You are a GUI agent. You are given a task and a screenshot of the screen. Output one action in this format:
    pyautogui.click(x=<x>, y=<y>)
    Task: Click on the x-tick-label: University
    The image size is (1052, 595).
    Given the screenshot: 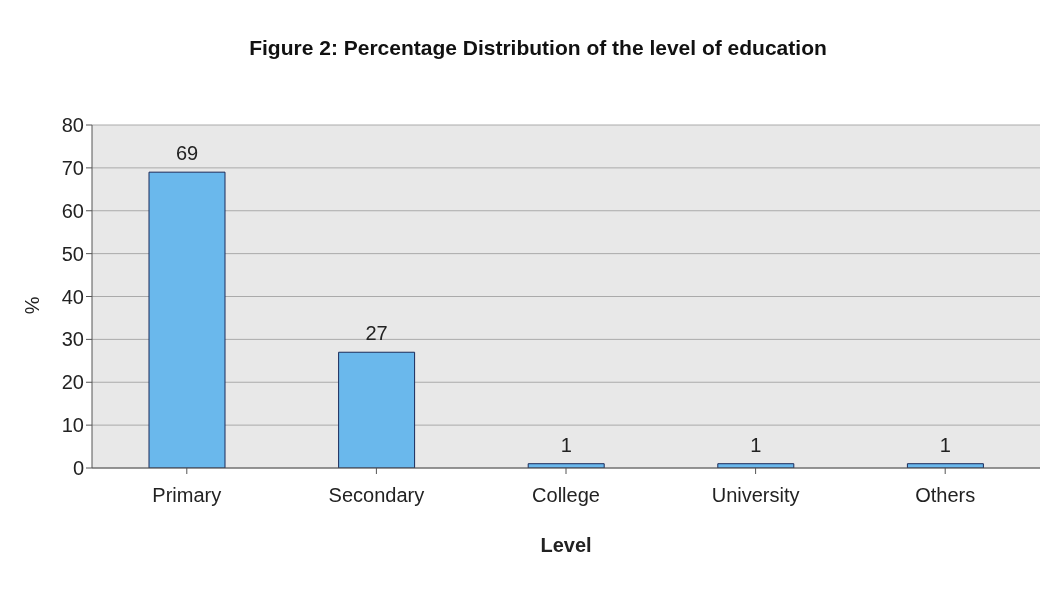 What is the action you would take?
    pyautogui.click(x=755, y=495)
    